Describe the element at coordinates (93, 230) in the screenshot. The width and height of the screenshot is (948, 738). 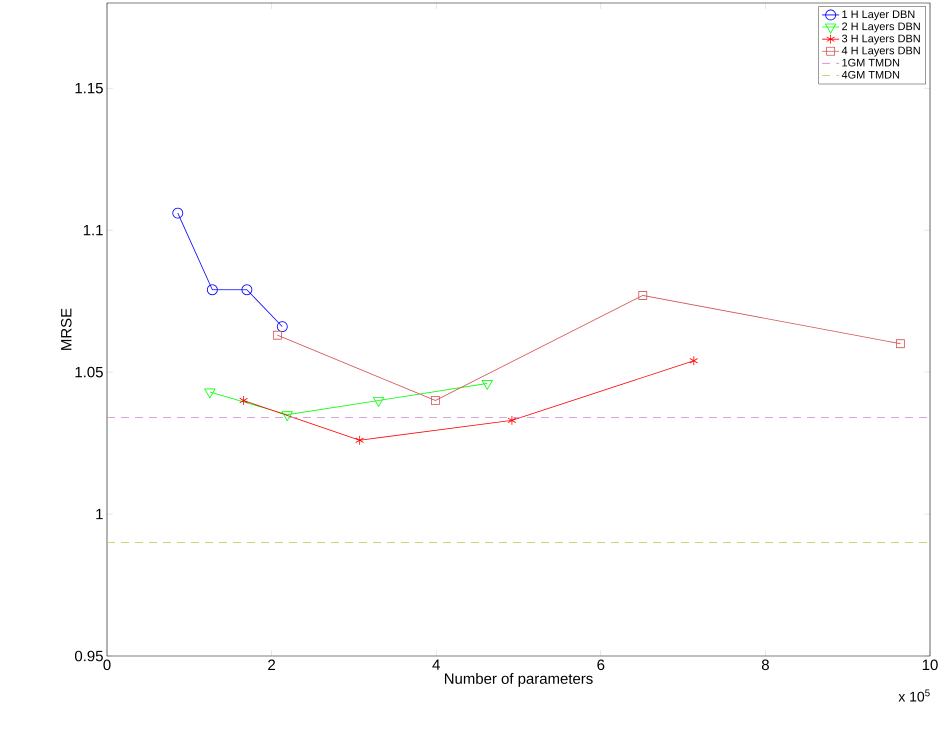
I see `y-tick-label: 1.1` at that location.